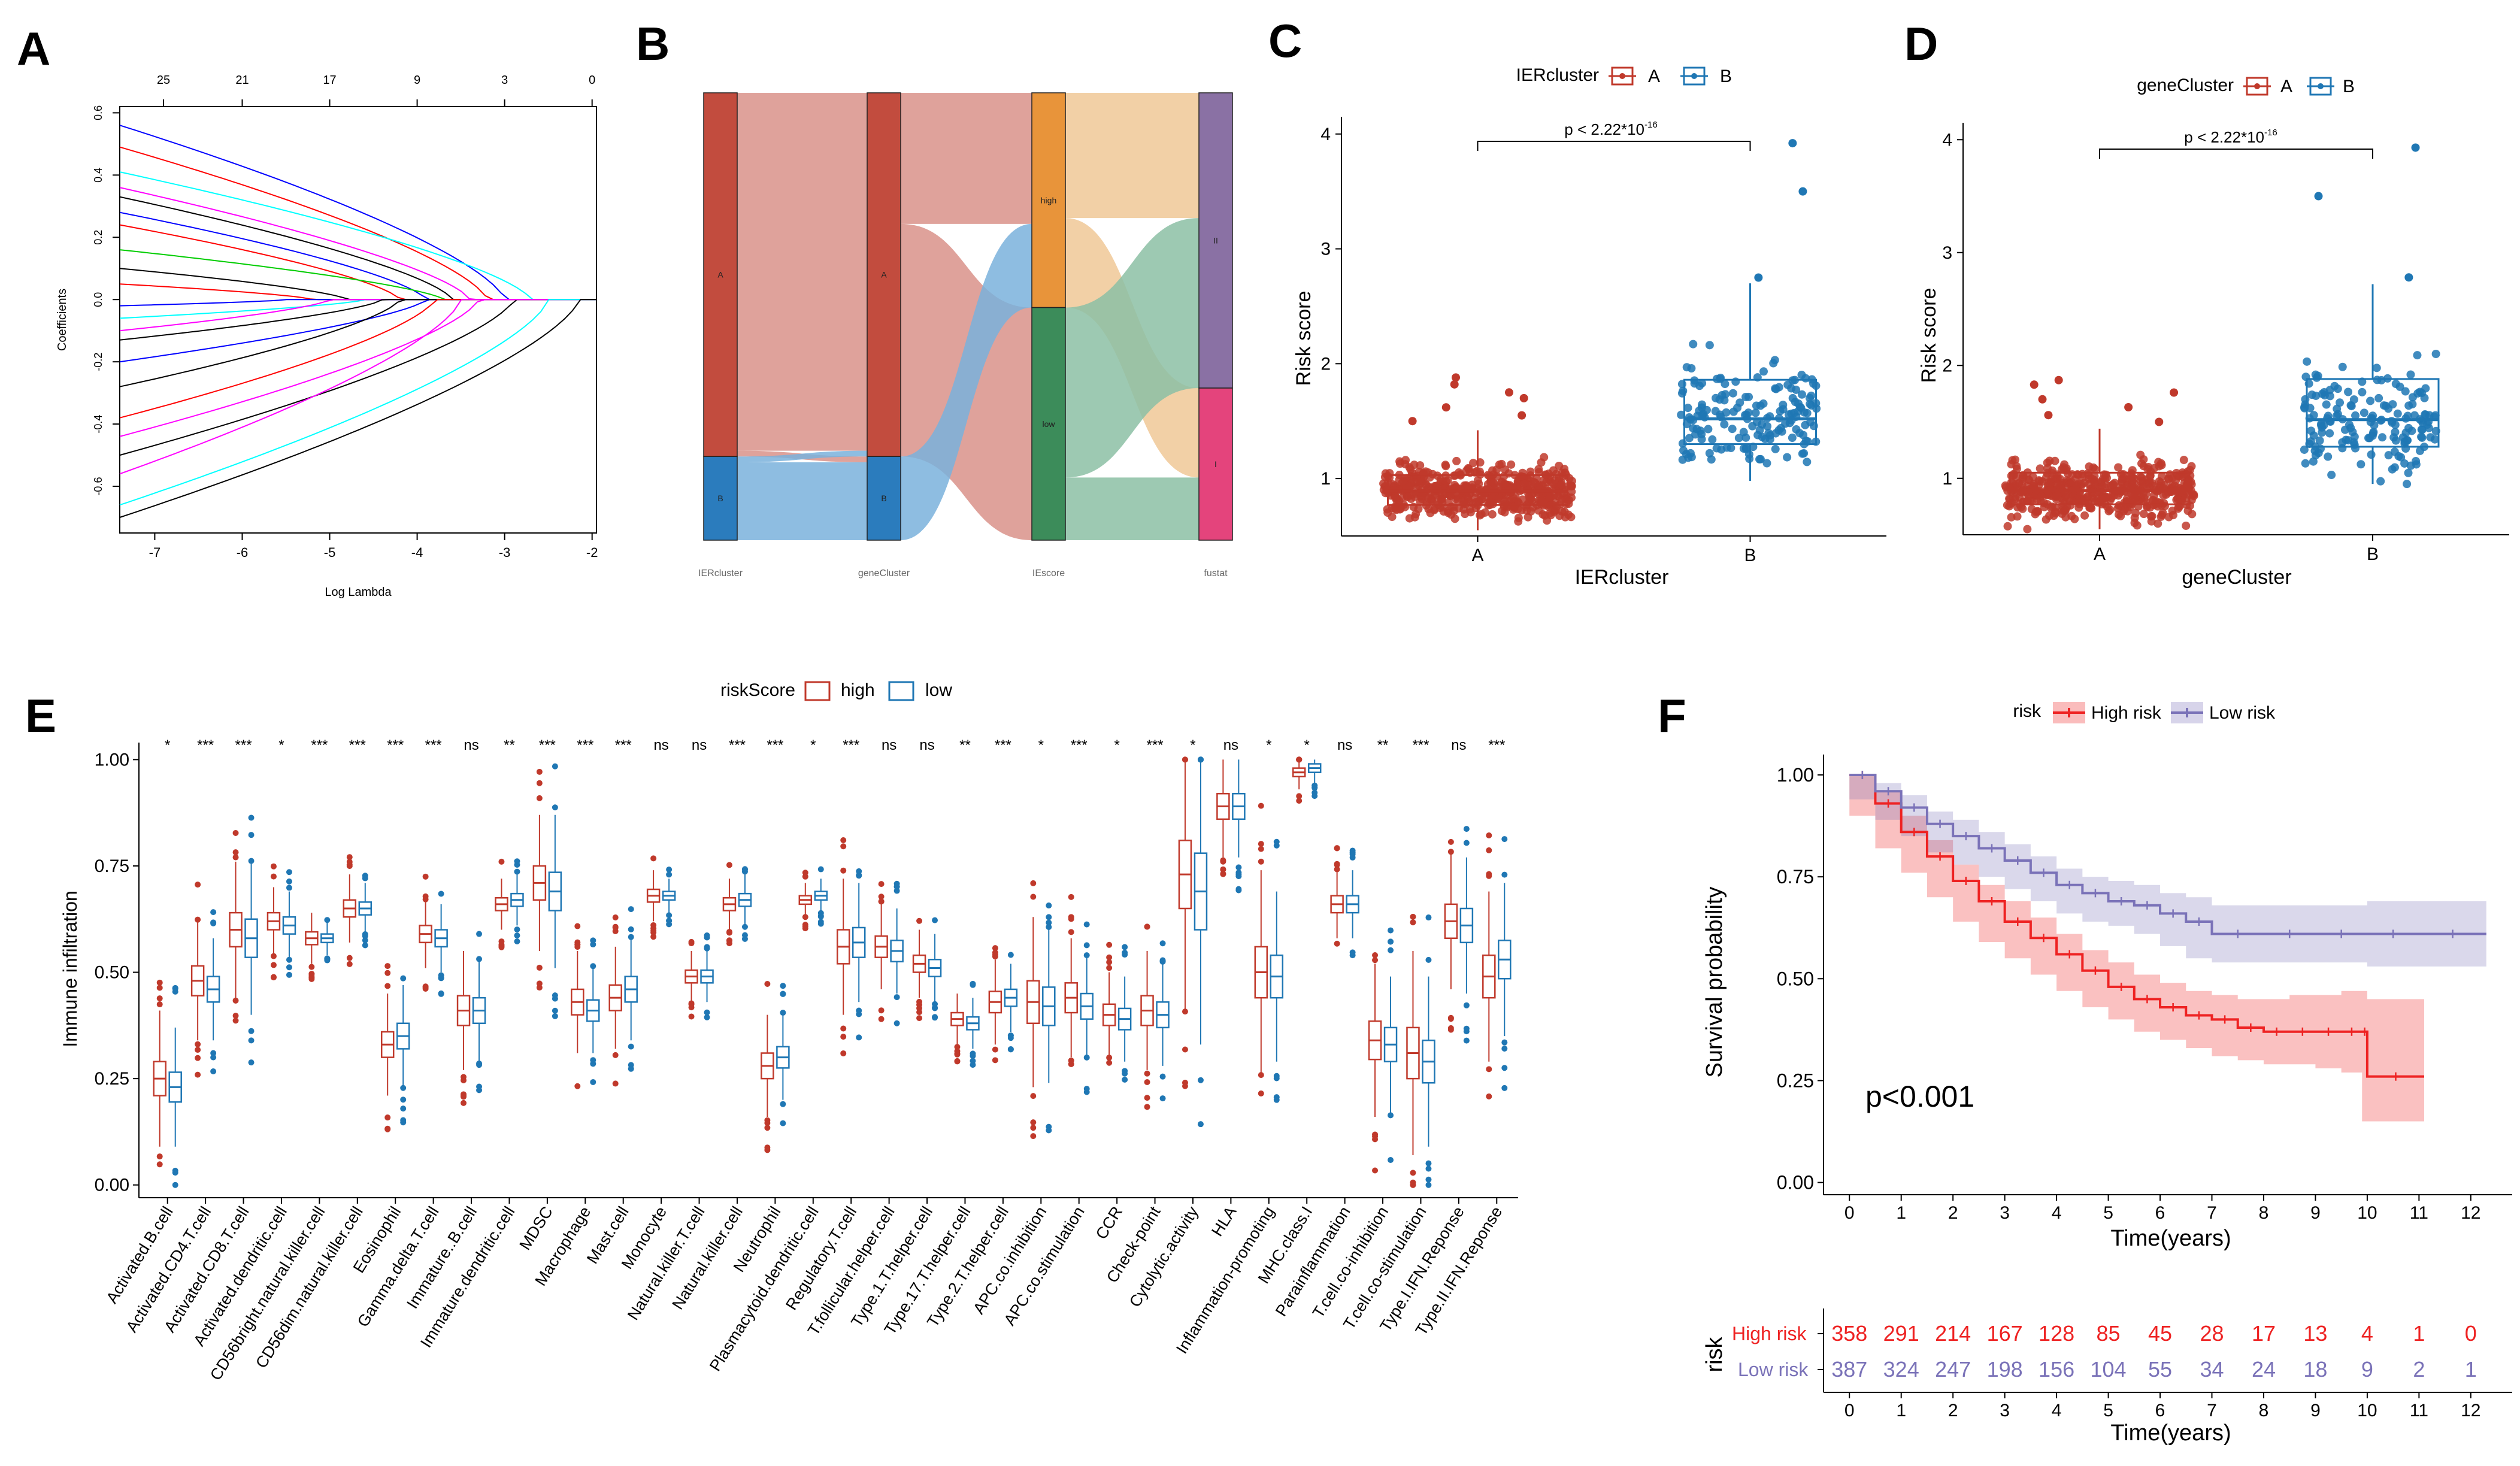  I want to click on panel-label-f: F, so click(1672, 715).